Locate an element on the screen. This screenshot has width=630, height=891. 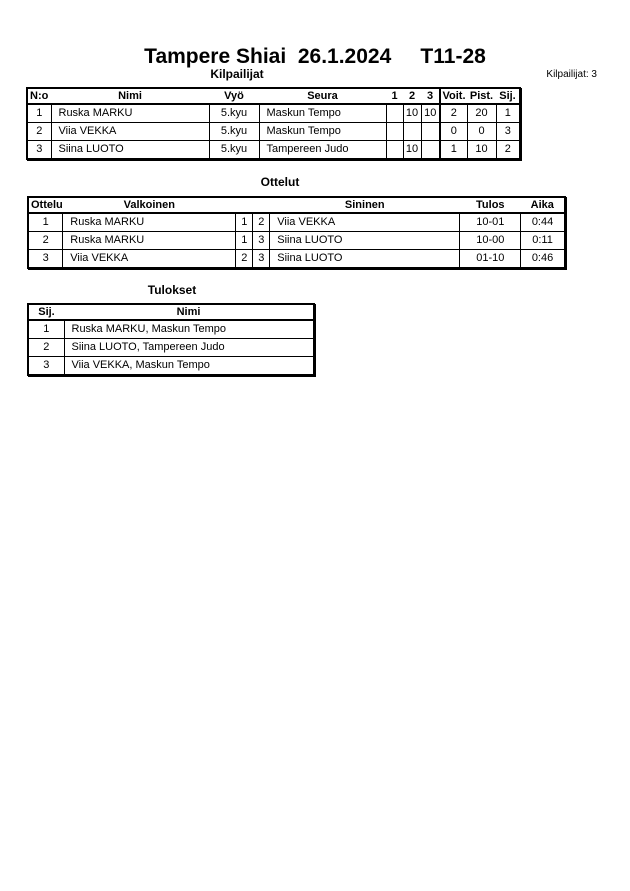
cell-voit: 2 is located at coordinates (453, 113).